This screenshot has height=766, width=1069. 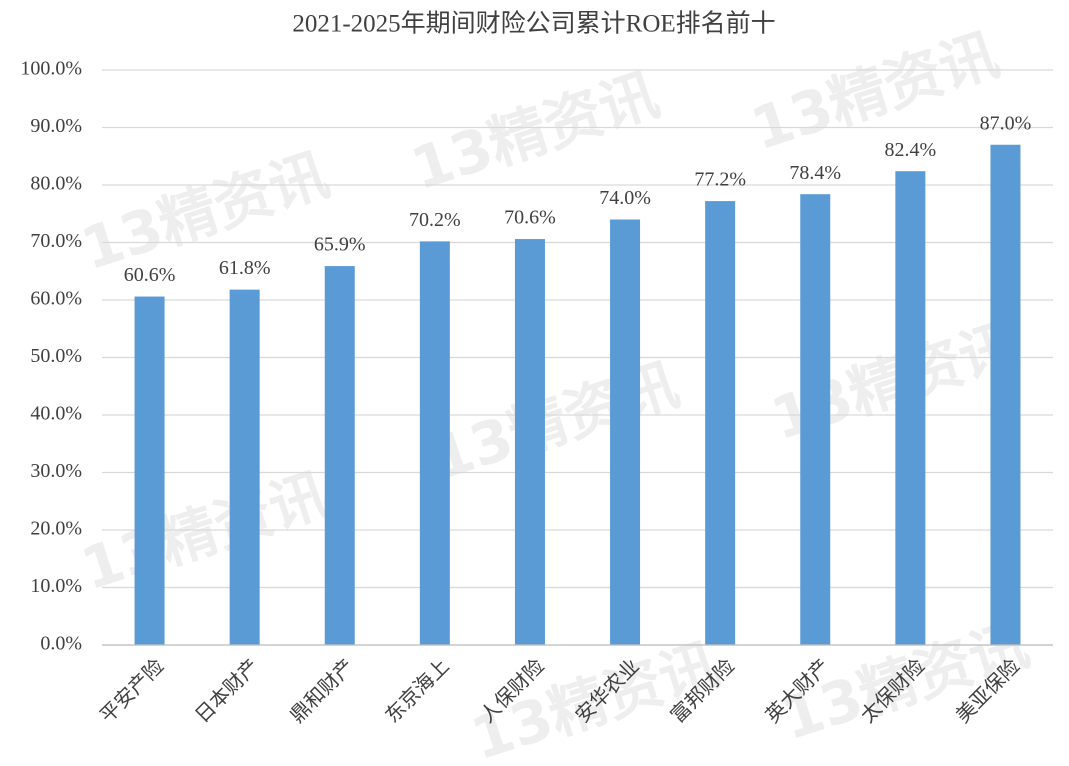 What do you see at coordinates (56, 414) in the screenshot?
I see `y-tick-label: 40.0%` at bounding box center [56, 414].